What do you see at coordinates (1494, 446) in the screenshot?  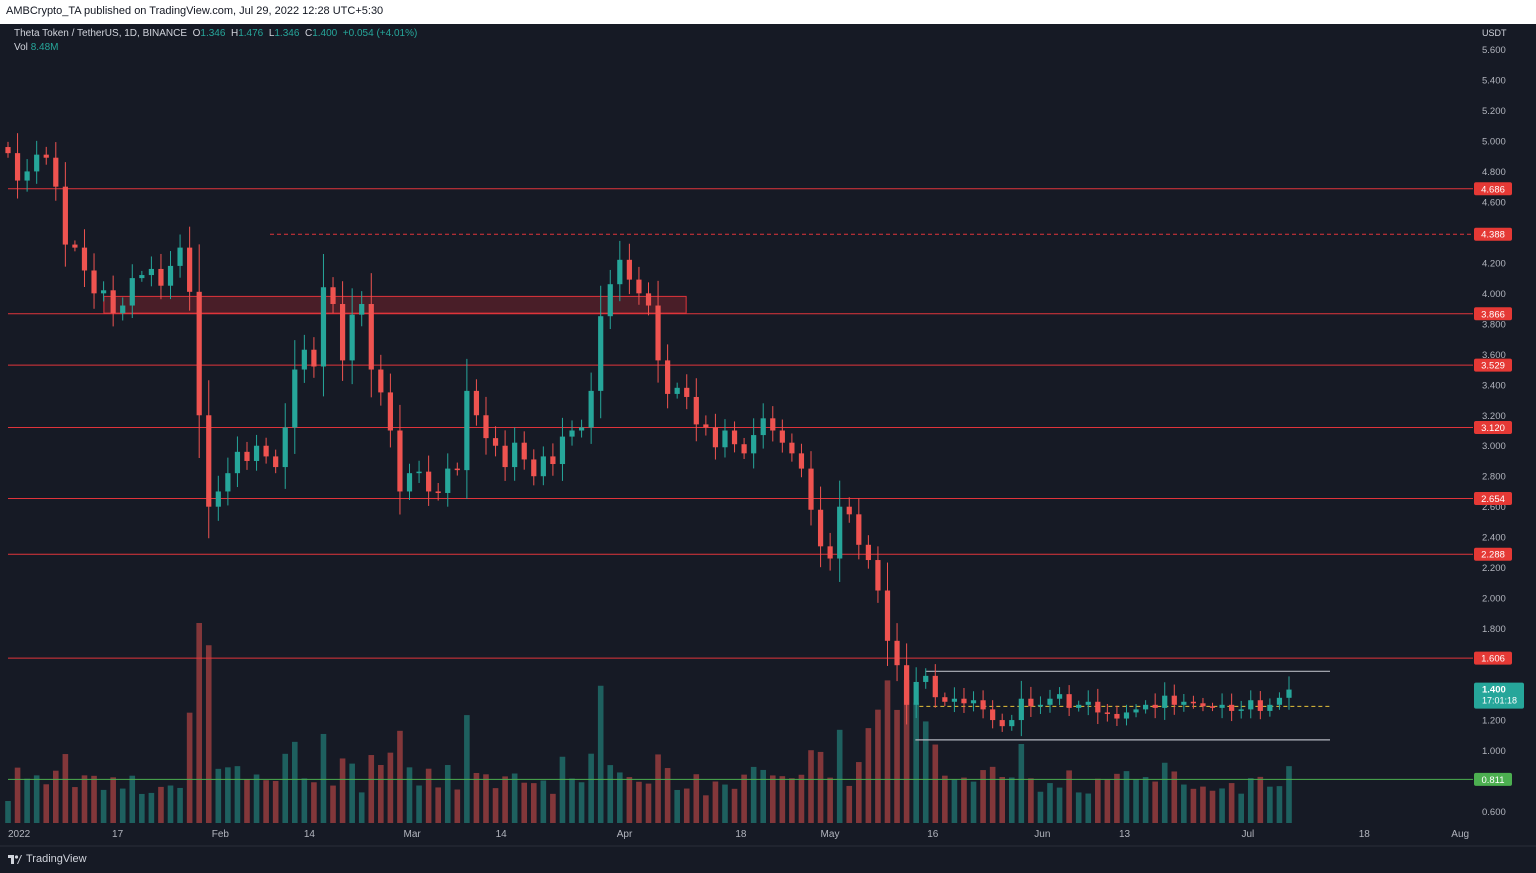 I see `y-tick-label: 3.000` at bounding box center [1494, 446].